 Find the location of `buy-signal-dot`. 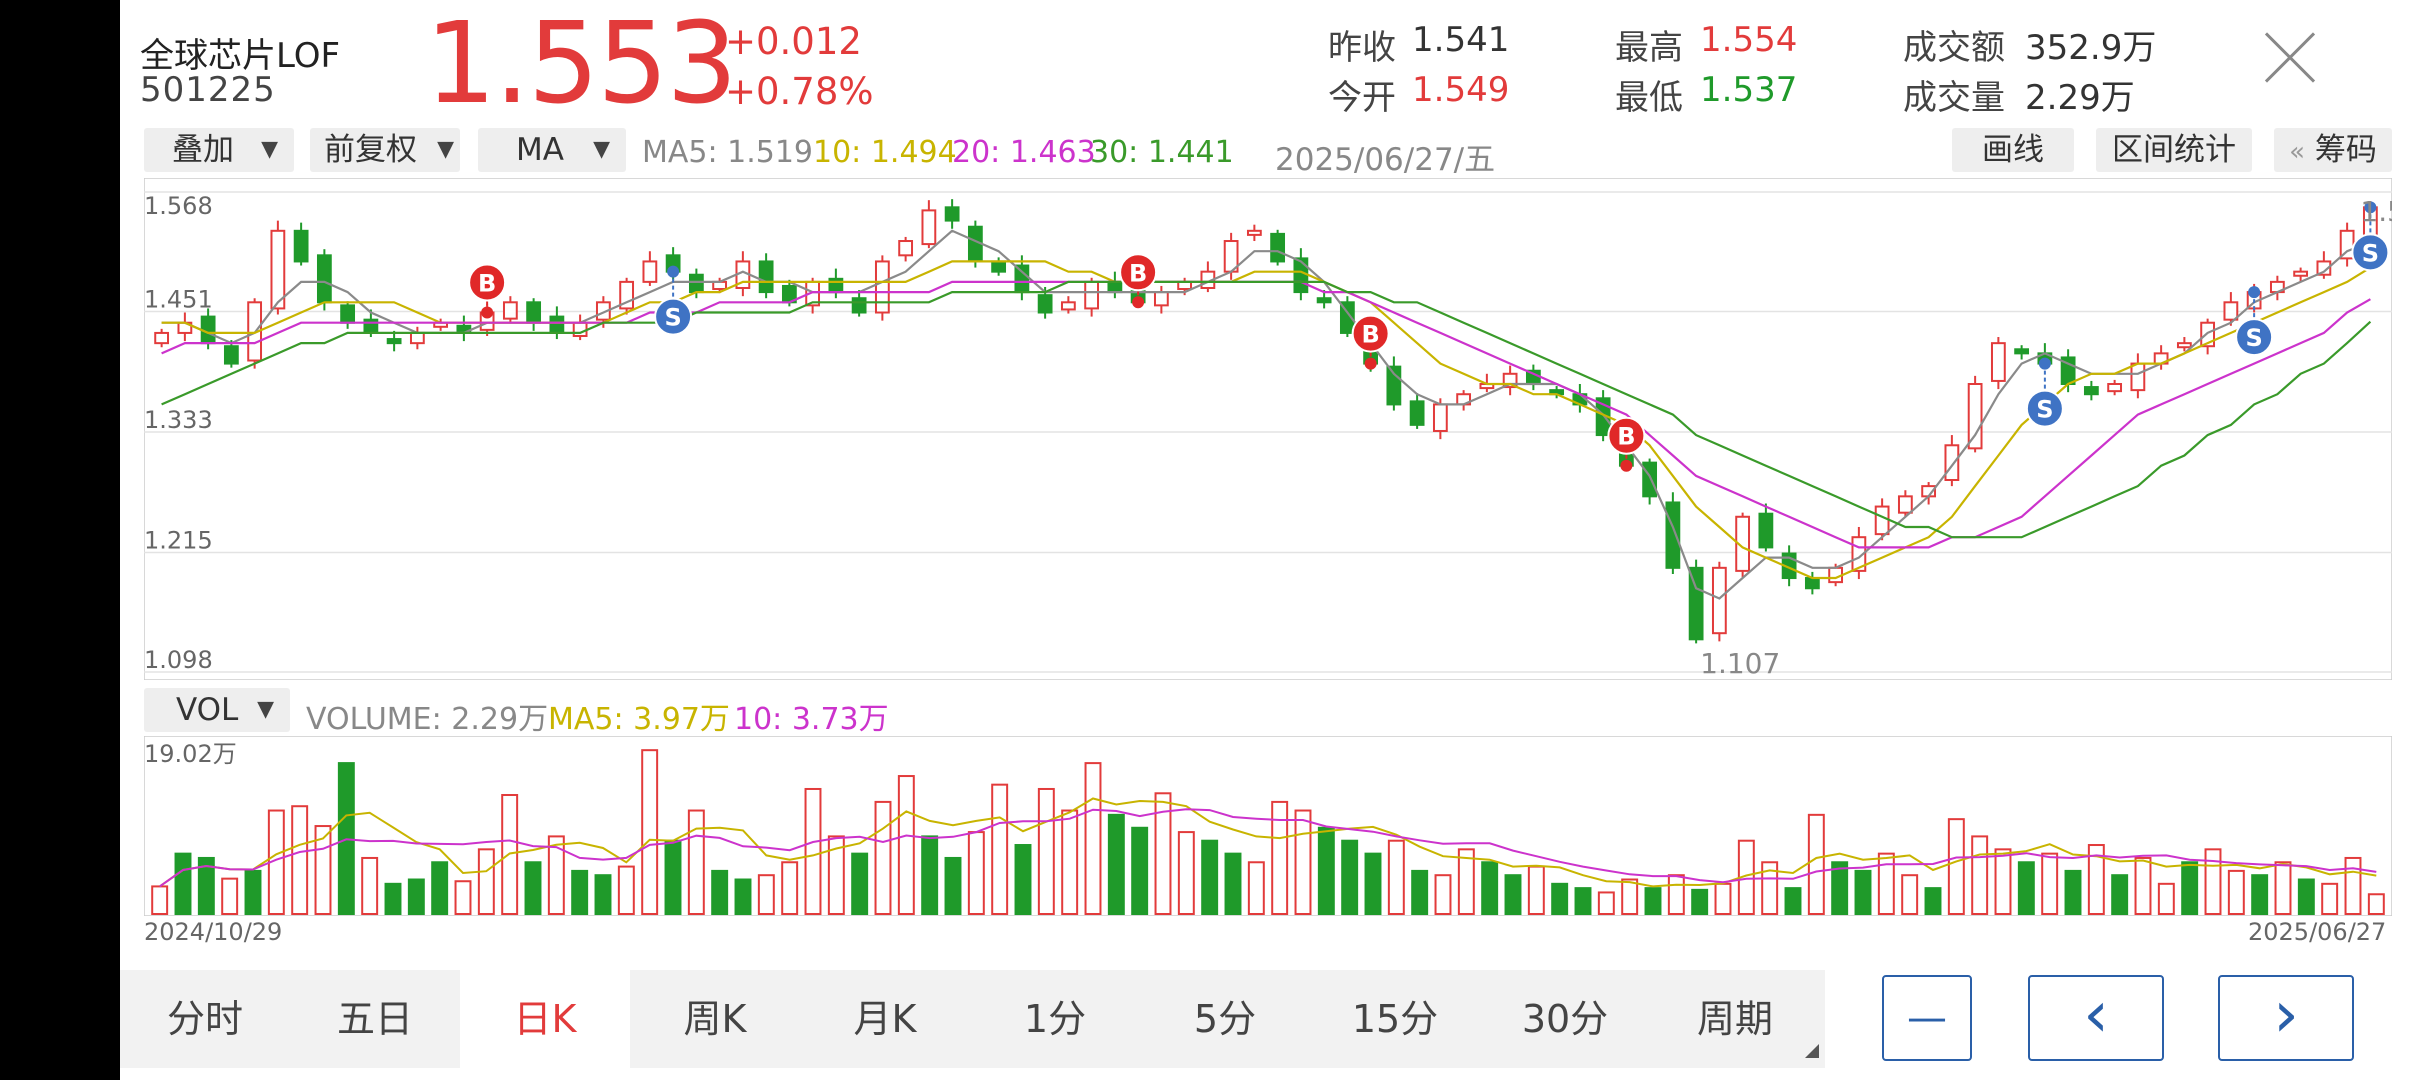

buy-signal-dot is located at coordinates (1370, 363).